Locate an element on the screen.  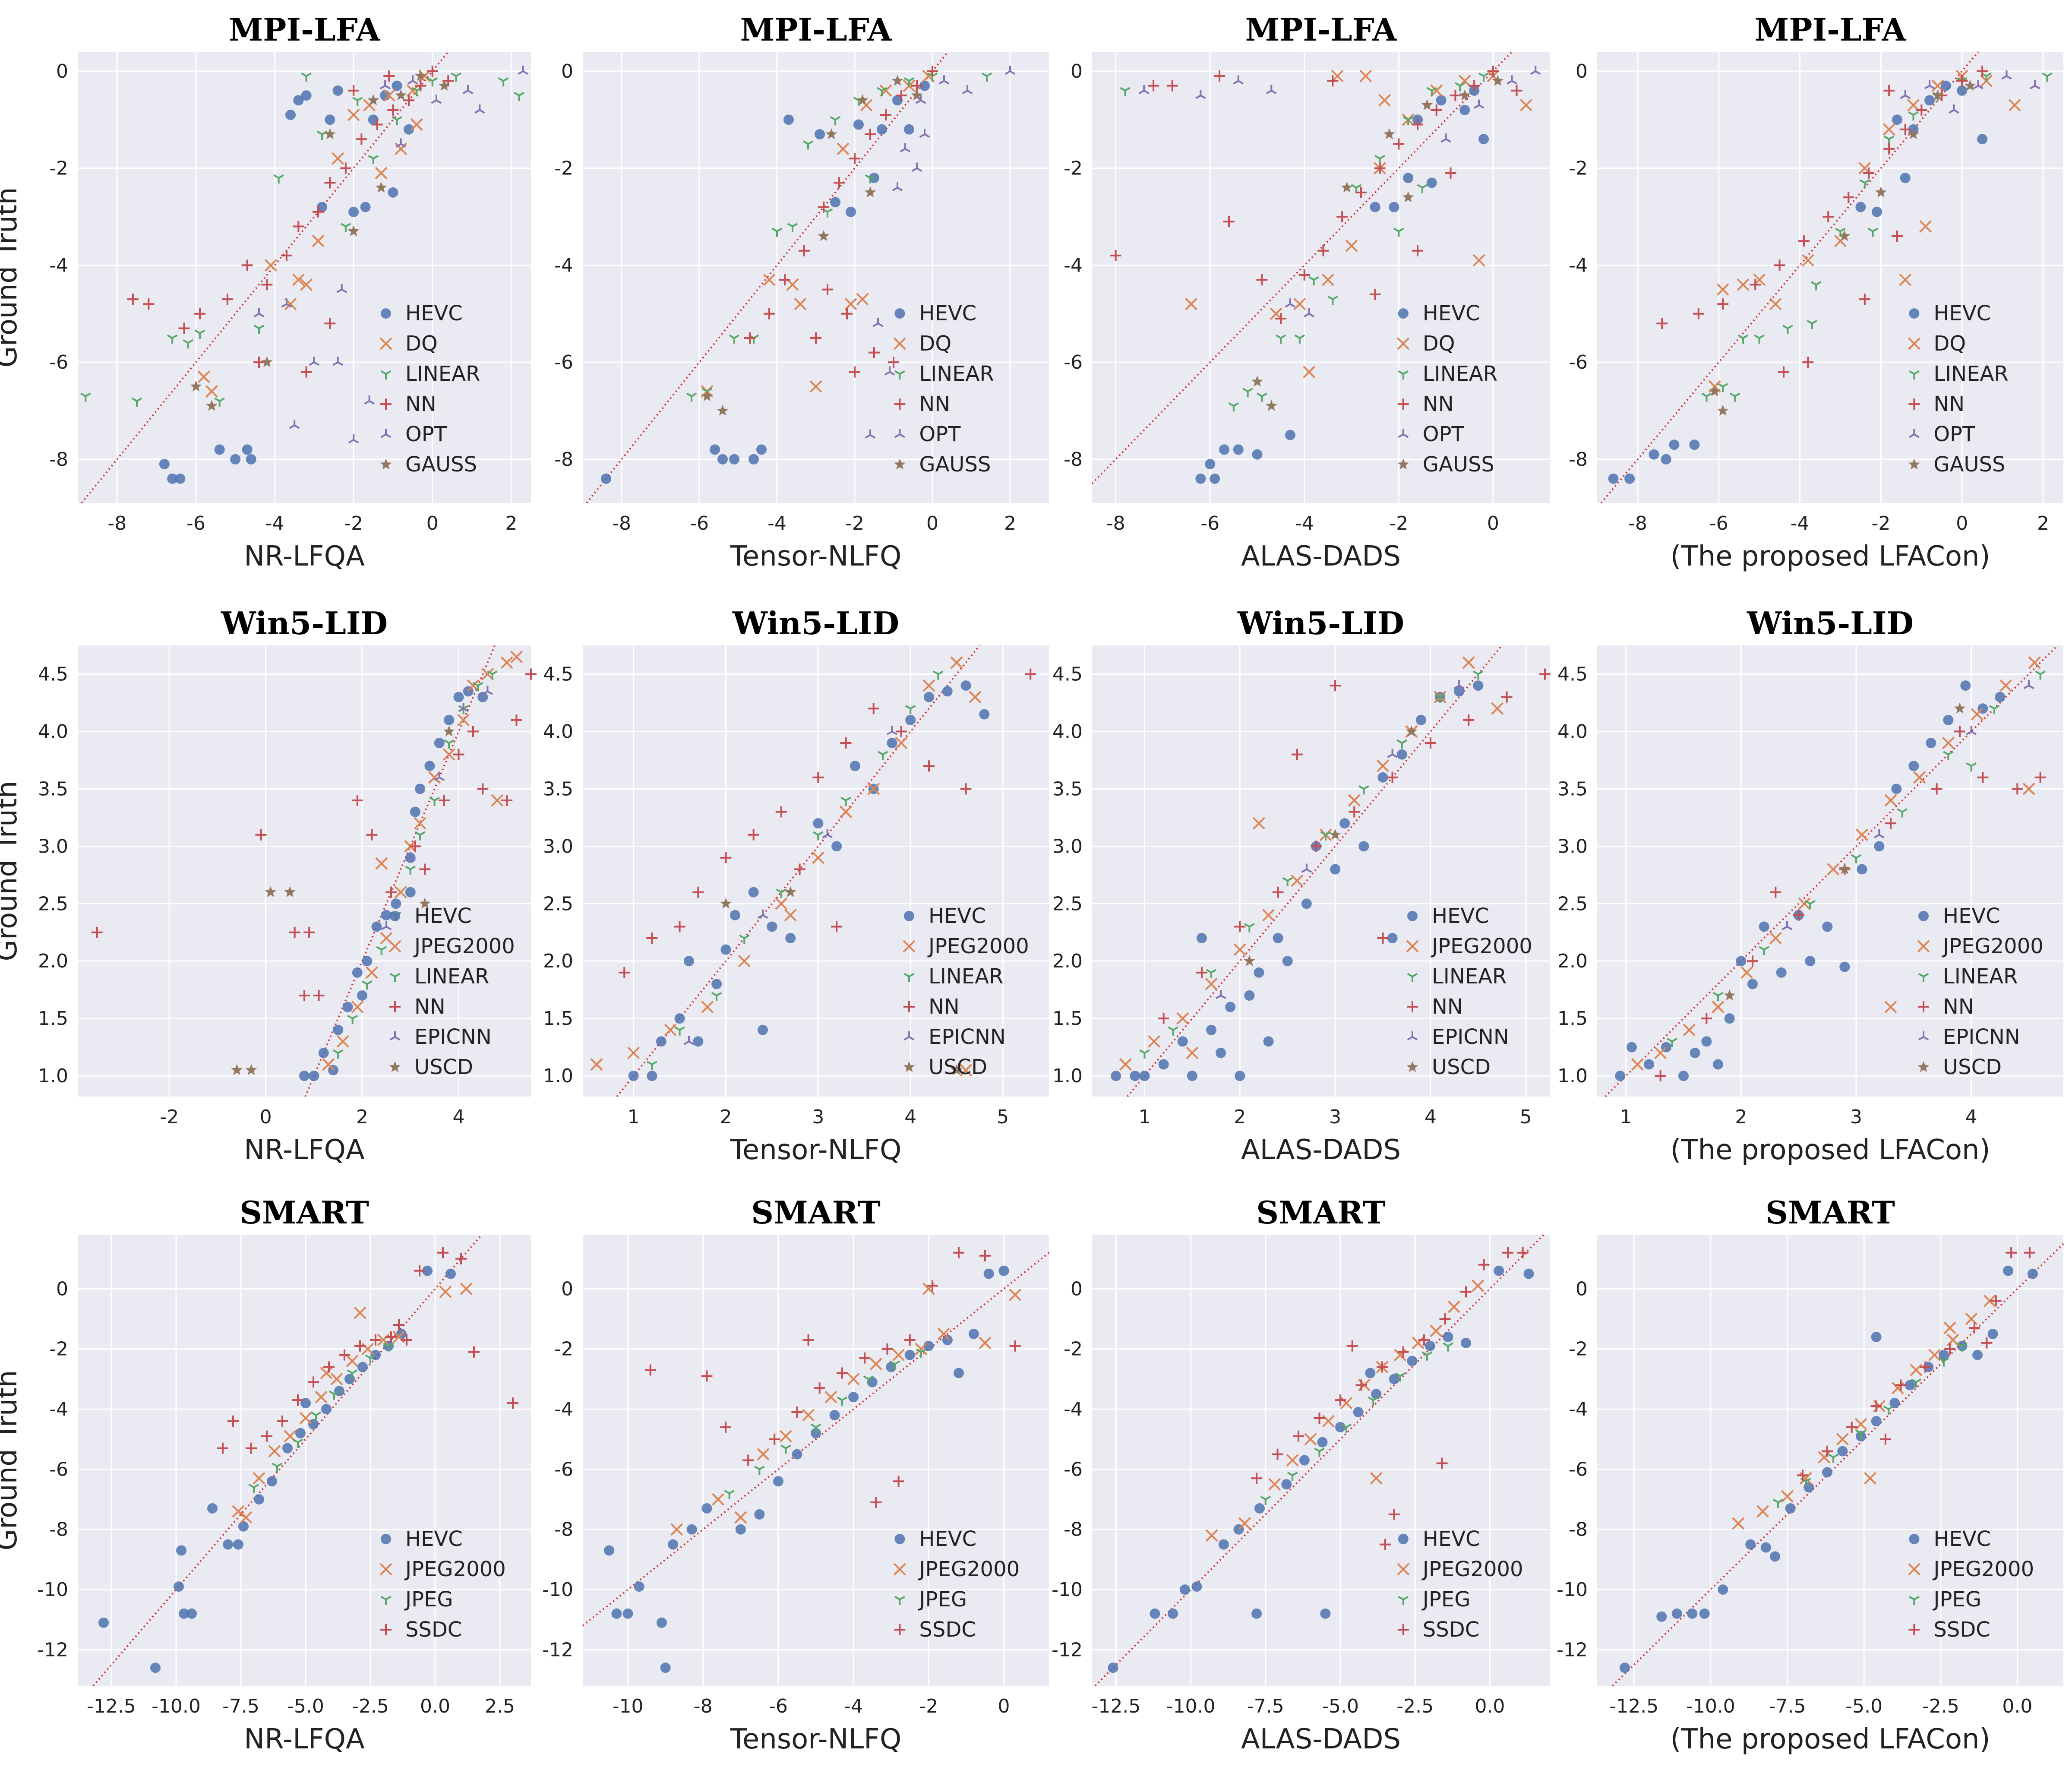
legend-label: LINEAR is located at coordinates (1980, 977).